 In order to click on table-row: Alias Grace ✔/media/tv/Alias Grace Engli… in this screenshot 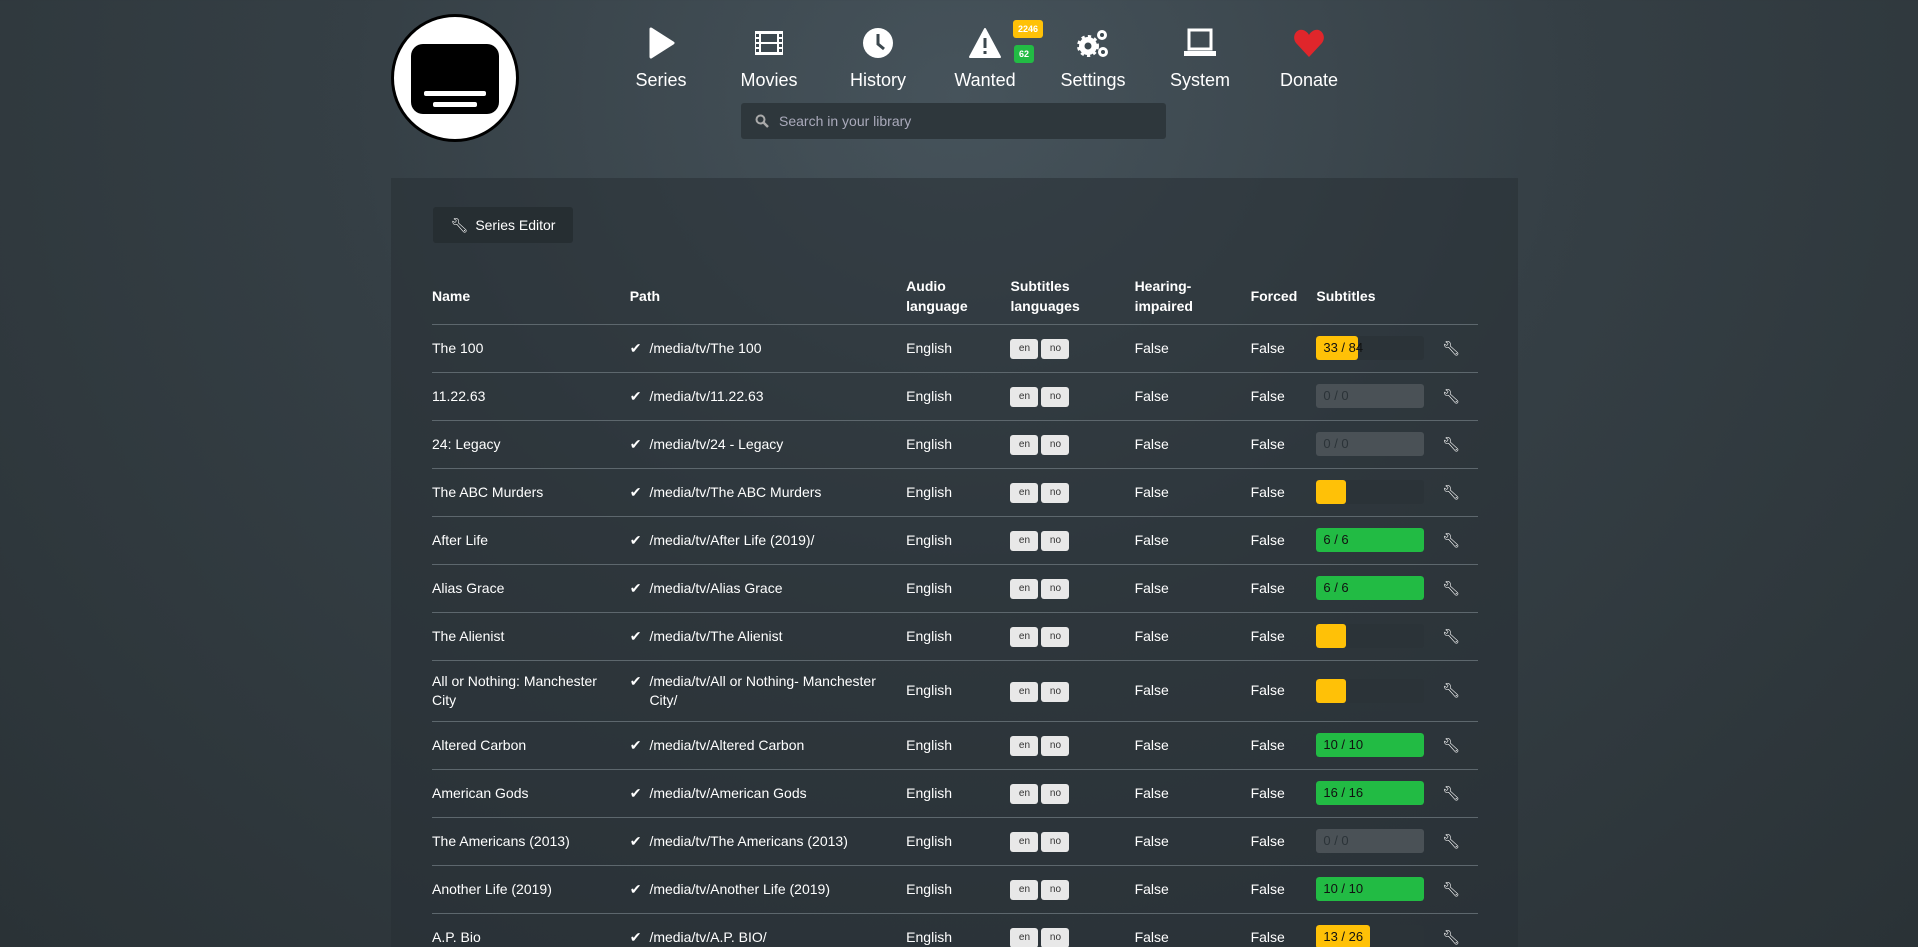, I will do `click(955, 587)`.